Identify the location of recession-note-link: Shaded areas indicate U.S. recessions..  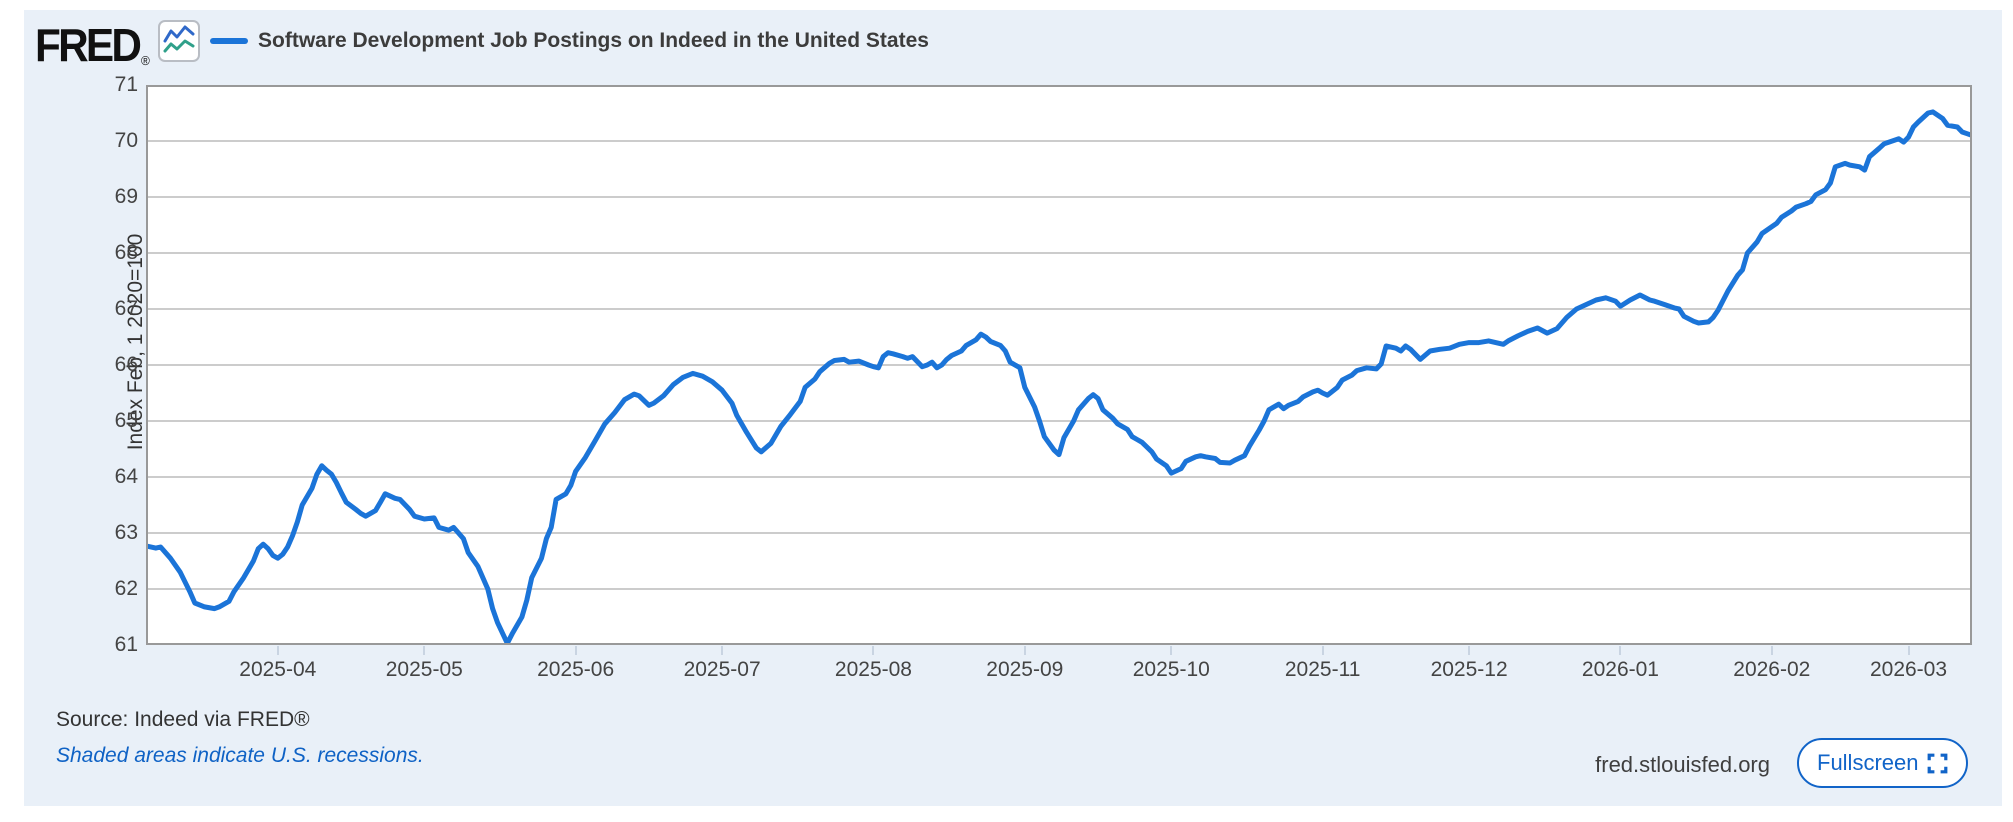
(240, 755).